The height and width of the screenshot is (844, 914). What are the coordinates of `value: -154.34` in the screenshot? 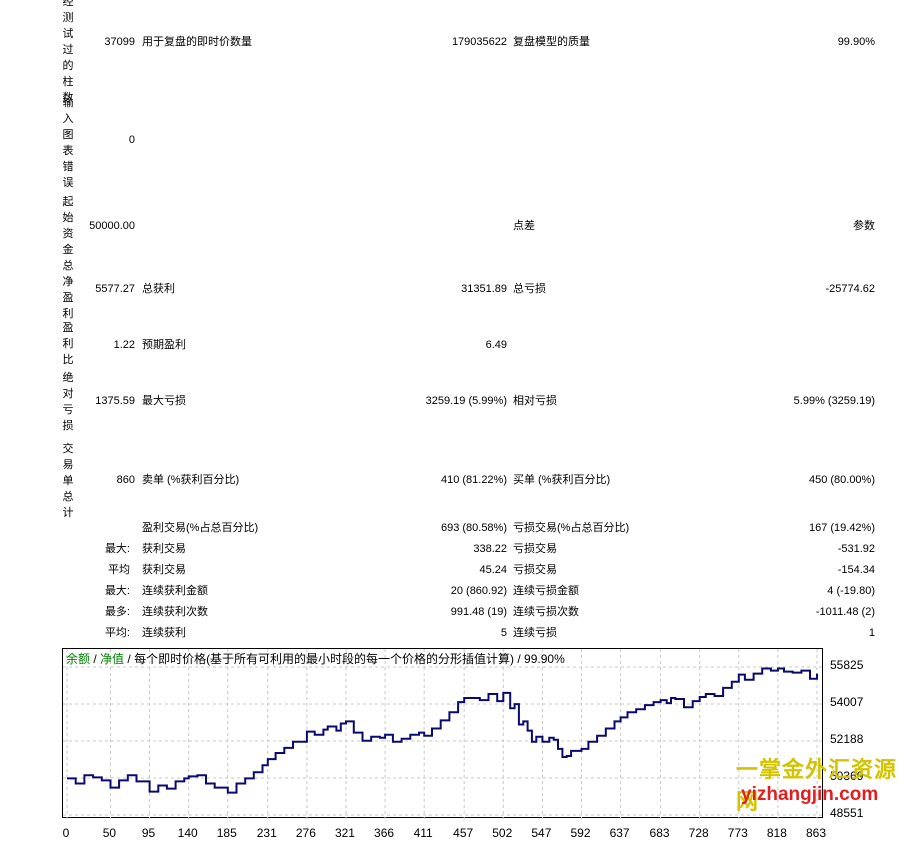 It's located at (856, 570).